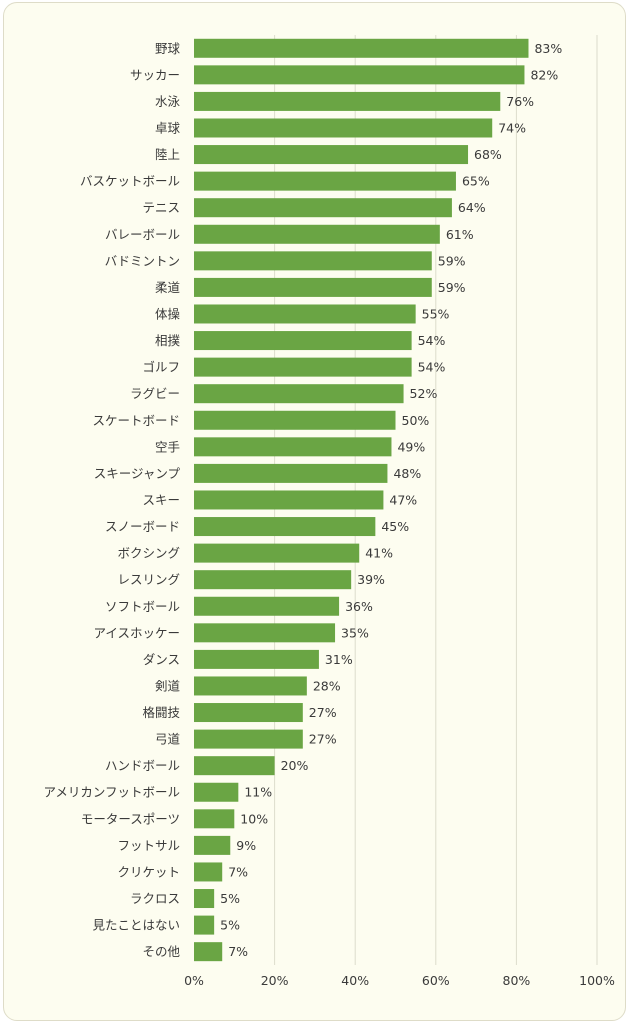 The image size is (629, 1024). What do you see at coordinates (295, 765) in the screenshot?
I see `value-label: 20%` at bounding box center [295, 765].